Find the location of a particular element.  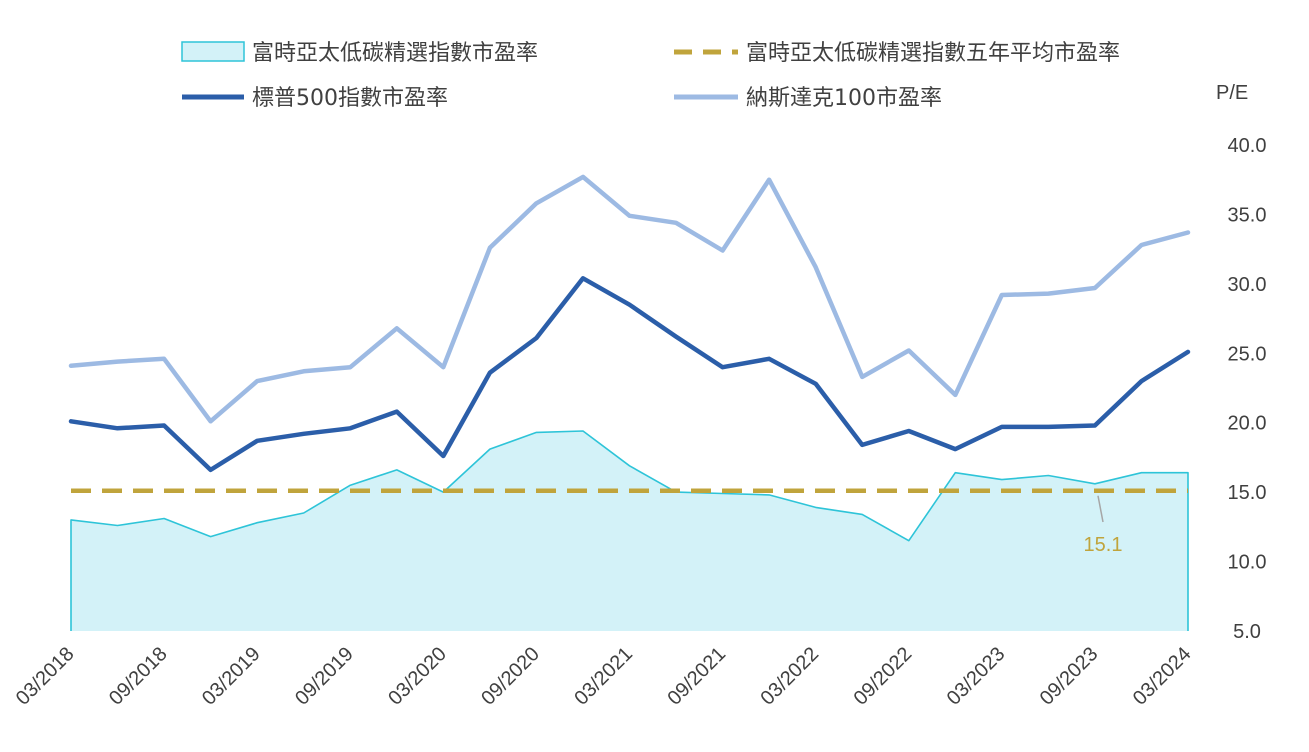

legend-item-sp500-pe: 標普500指數市盈率 is located at coordinates (315, 98).